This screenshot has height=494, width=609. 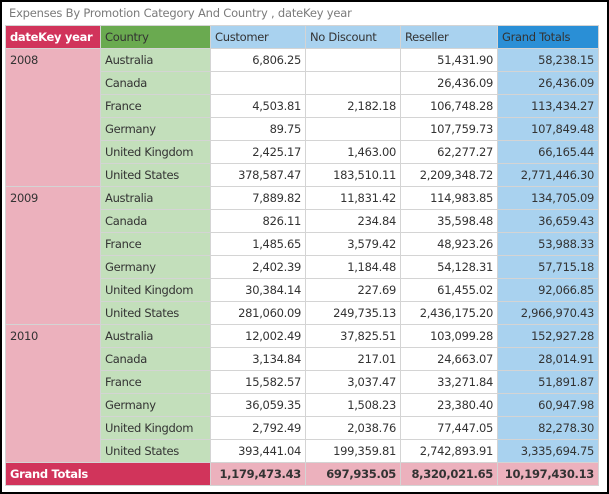 What do you see at coordinates (548, 451) in the screenshot?
I see `grand-total-cell: 3,335,694.75` at bounding box center [548, 451].